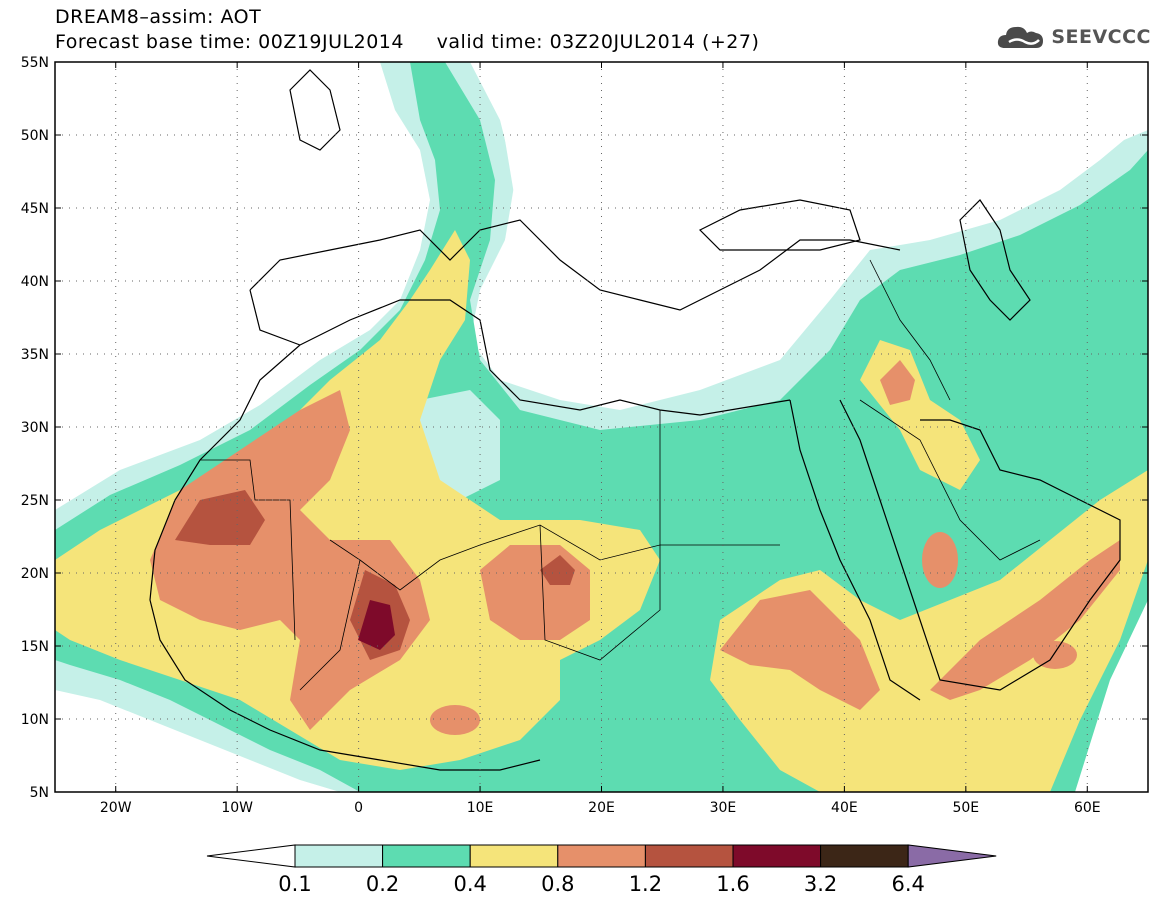  What do you see at coordinates (950, 480) in the screenshot?
I see `border-arabia` at bounding box center [950, 480].